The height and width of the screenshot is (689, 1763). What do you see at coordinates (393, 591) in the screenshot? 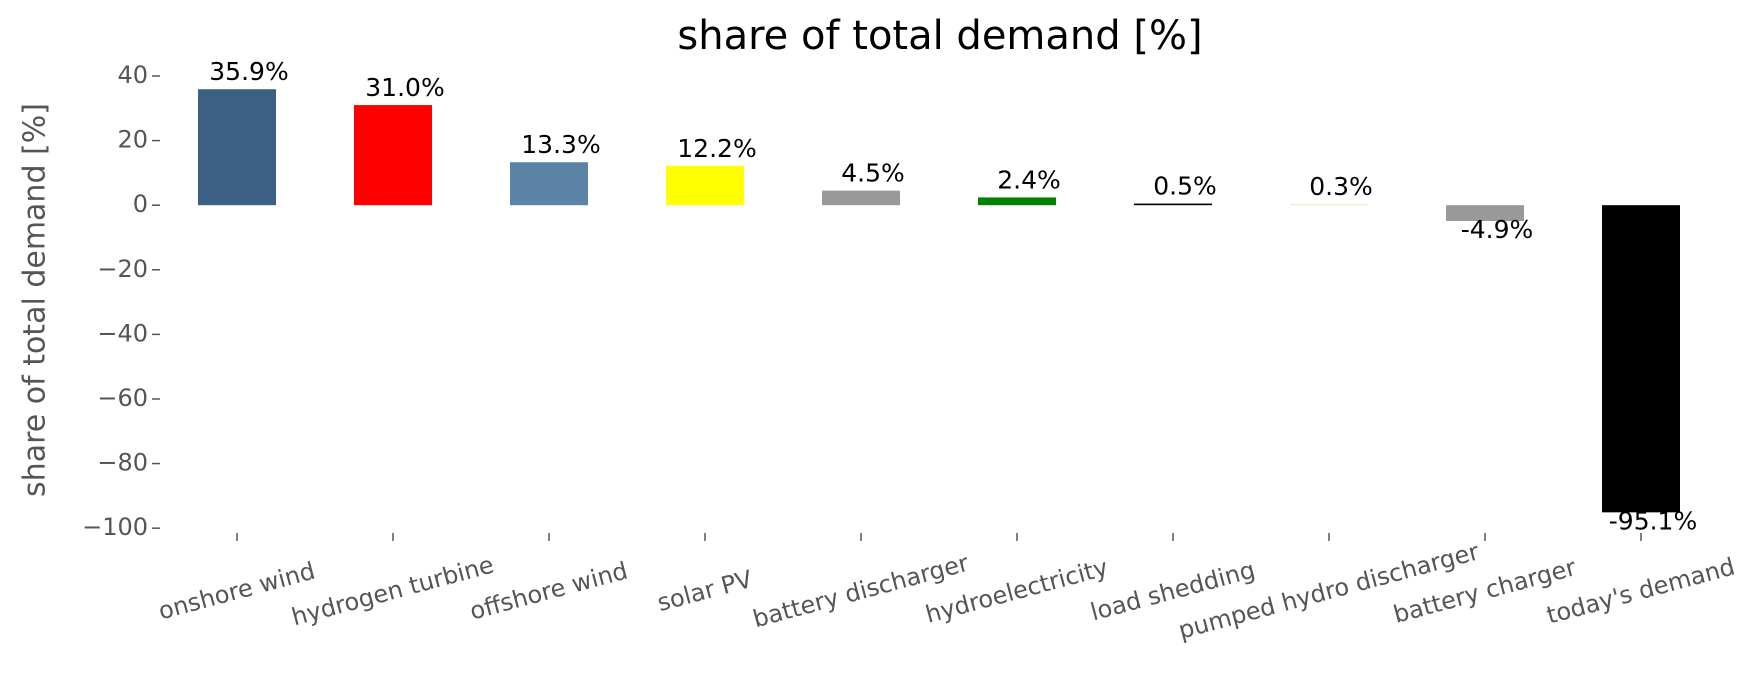
I see `x-tick-label: hydrogen turbine` at bounding box center [393, 591].